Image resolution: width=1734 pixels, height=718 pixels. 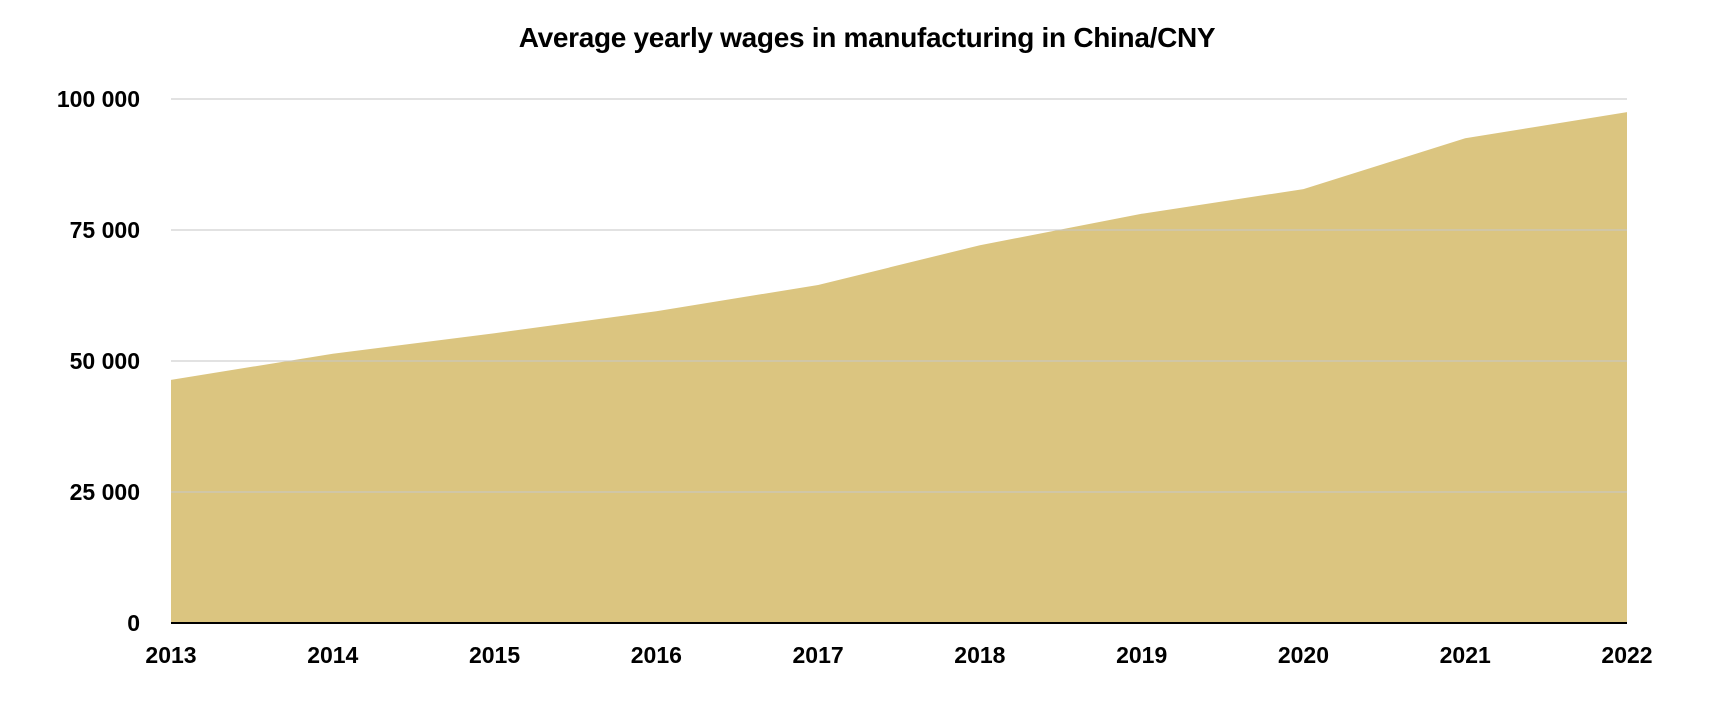 I want to click on x-tick-label: 2017, so click(x=818, y=655).